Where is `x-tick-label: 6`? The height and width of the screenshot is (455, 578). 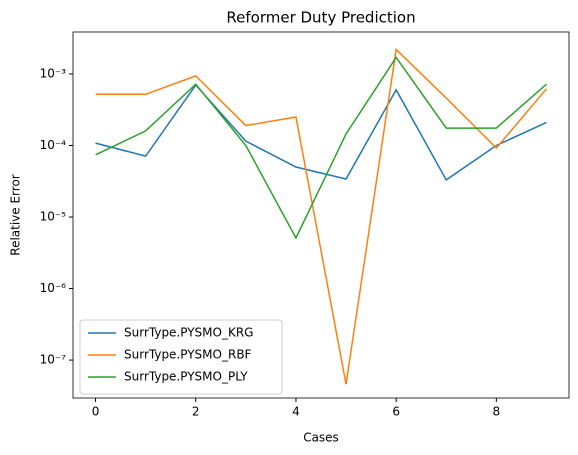 x-tick-label: 6 is located at coordinates (396, 412).